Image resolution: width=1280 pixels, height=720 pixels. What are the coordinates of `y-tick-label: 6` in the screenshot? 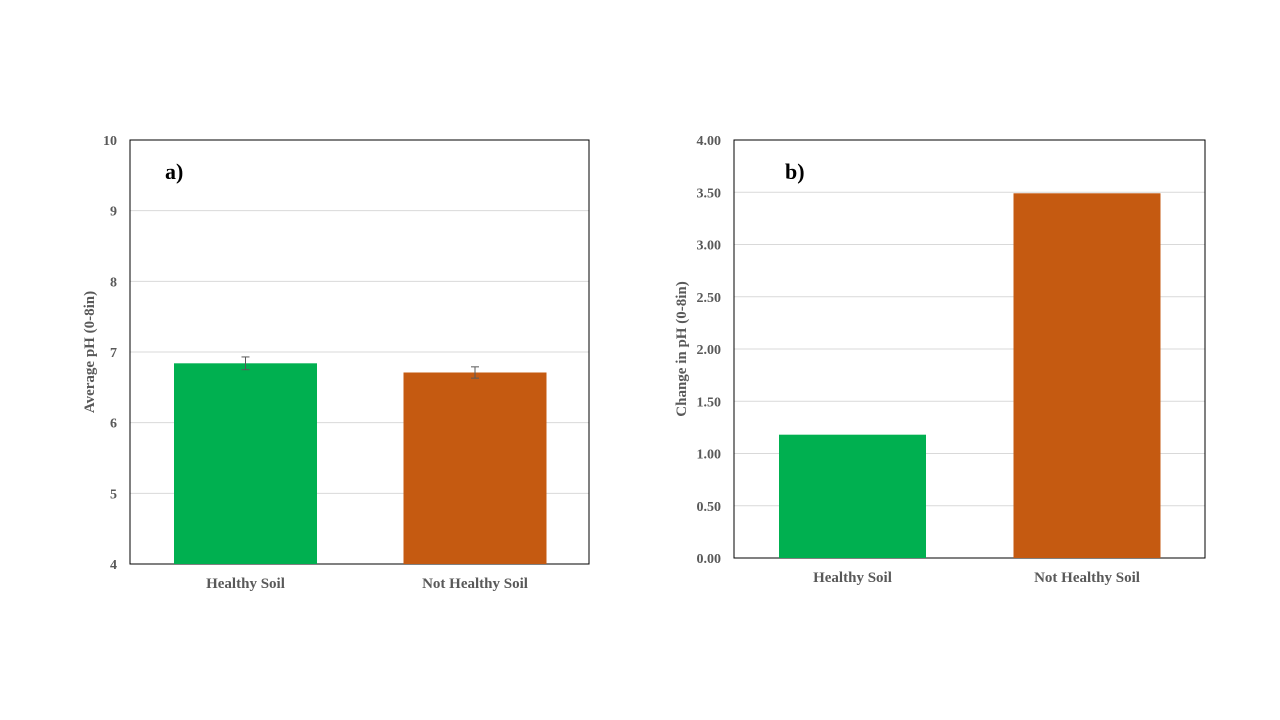 It's located at (113, 424).